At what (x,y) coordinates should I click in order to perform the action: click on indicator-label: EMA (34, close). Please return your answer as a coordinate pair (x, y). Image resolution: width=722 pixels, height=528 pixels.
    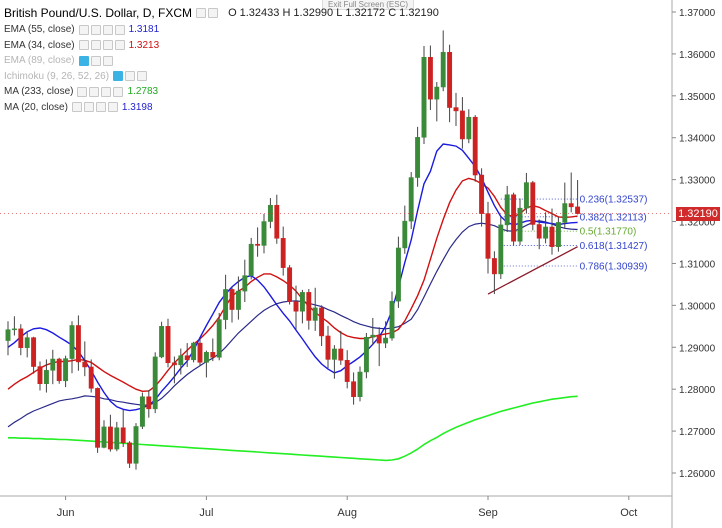
    Looking at the image, I should click on (39, 45).